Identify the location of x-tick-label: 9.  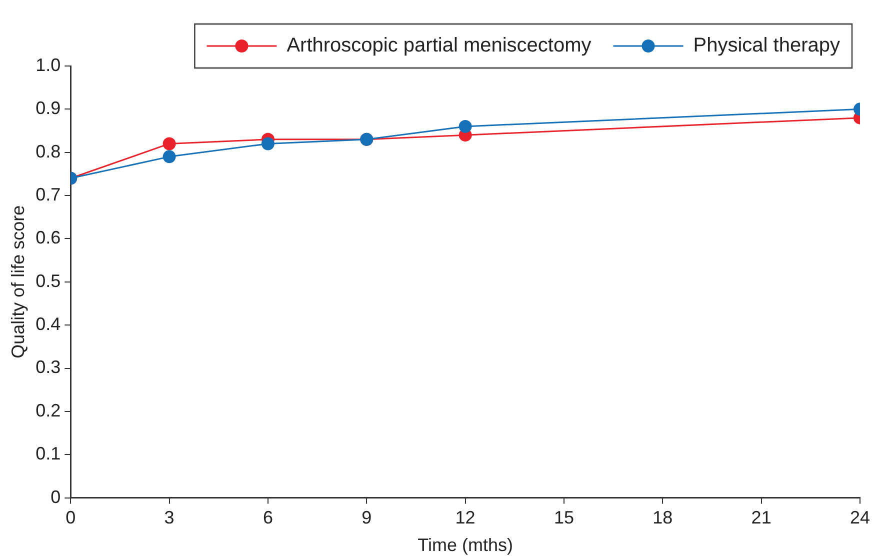
(367, 518).